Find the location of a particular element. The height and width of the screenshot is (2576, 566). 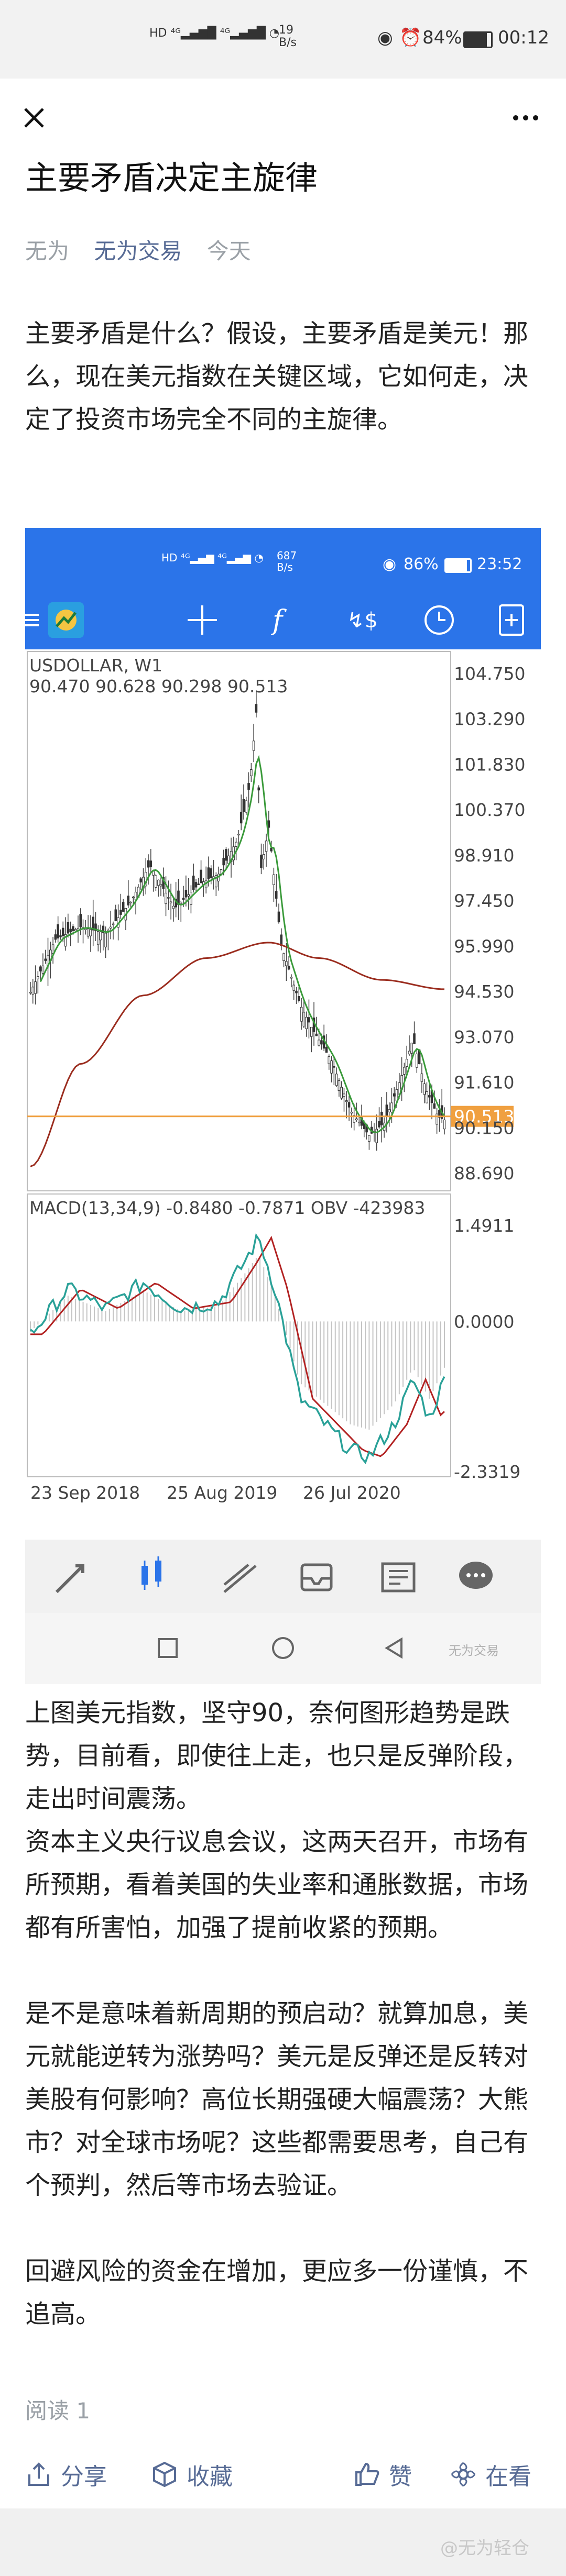

crosshair-icon is located at coordinates (202, 620).